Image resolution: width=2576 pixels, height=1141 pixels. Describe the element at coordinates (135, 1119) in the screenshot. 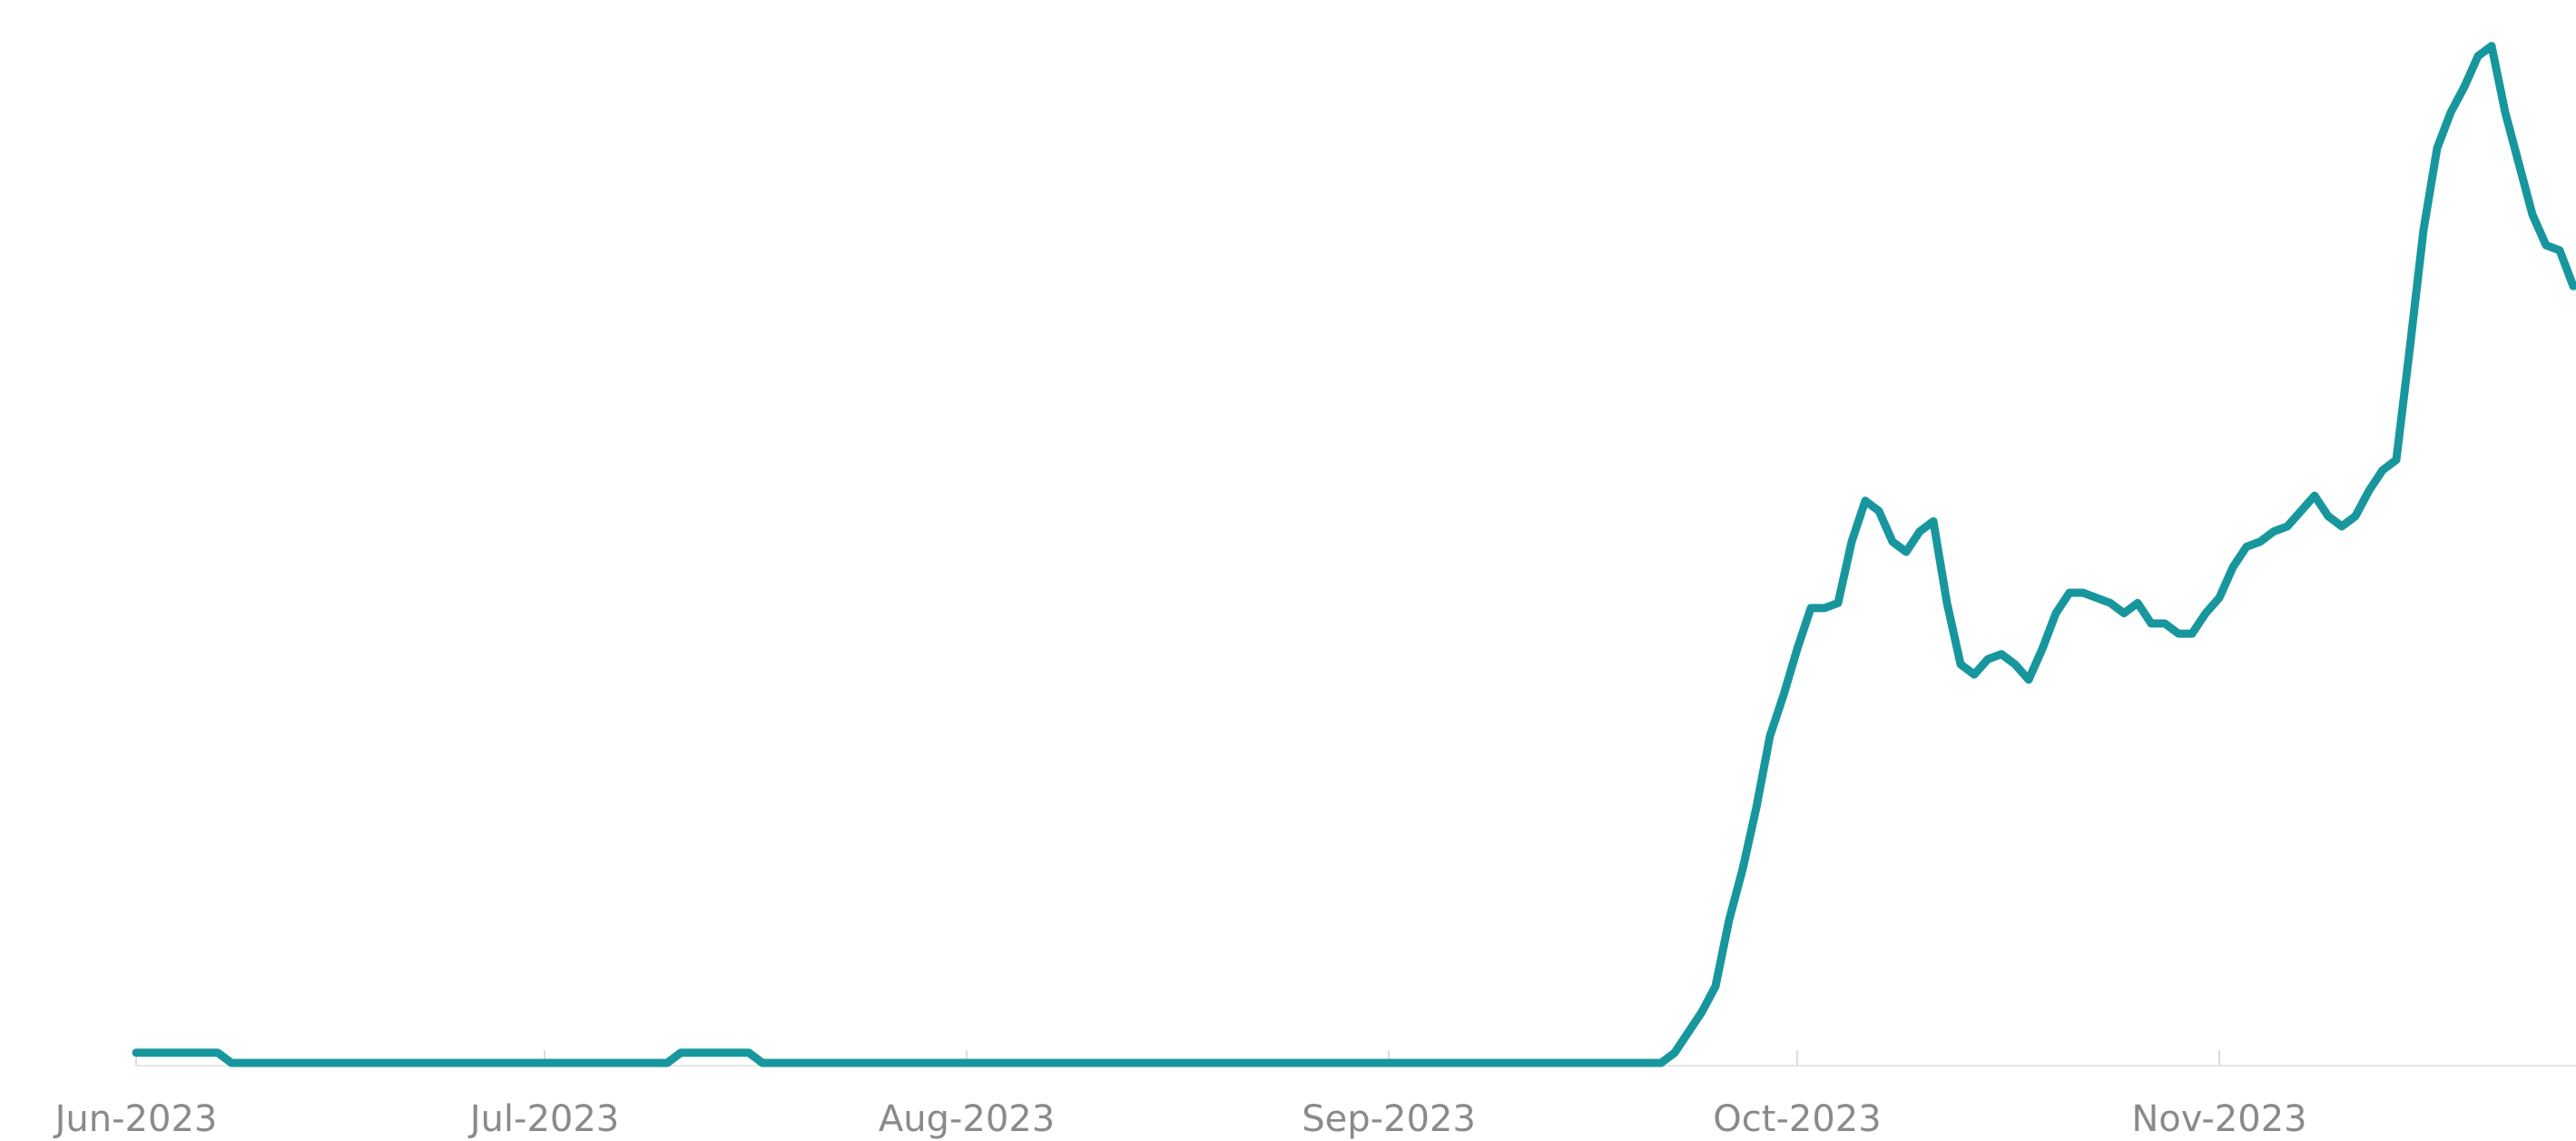

I see `x-tick-label: Jun-2023` at that location.